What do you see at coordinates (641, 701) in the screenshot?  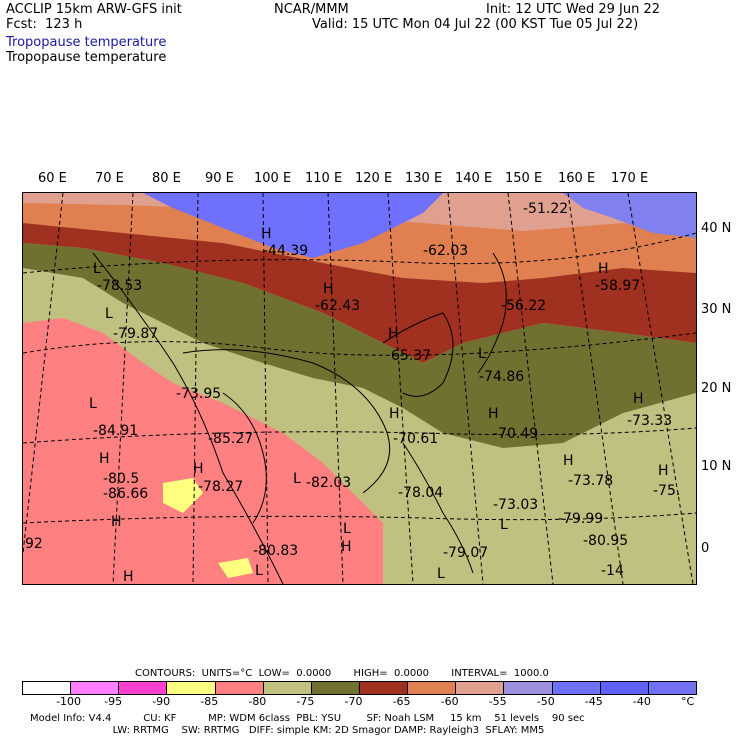 I see `legend-tick-label: -40` at bounding box center [641, 701].